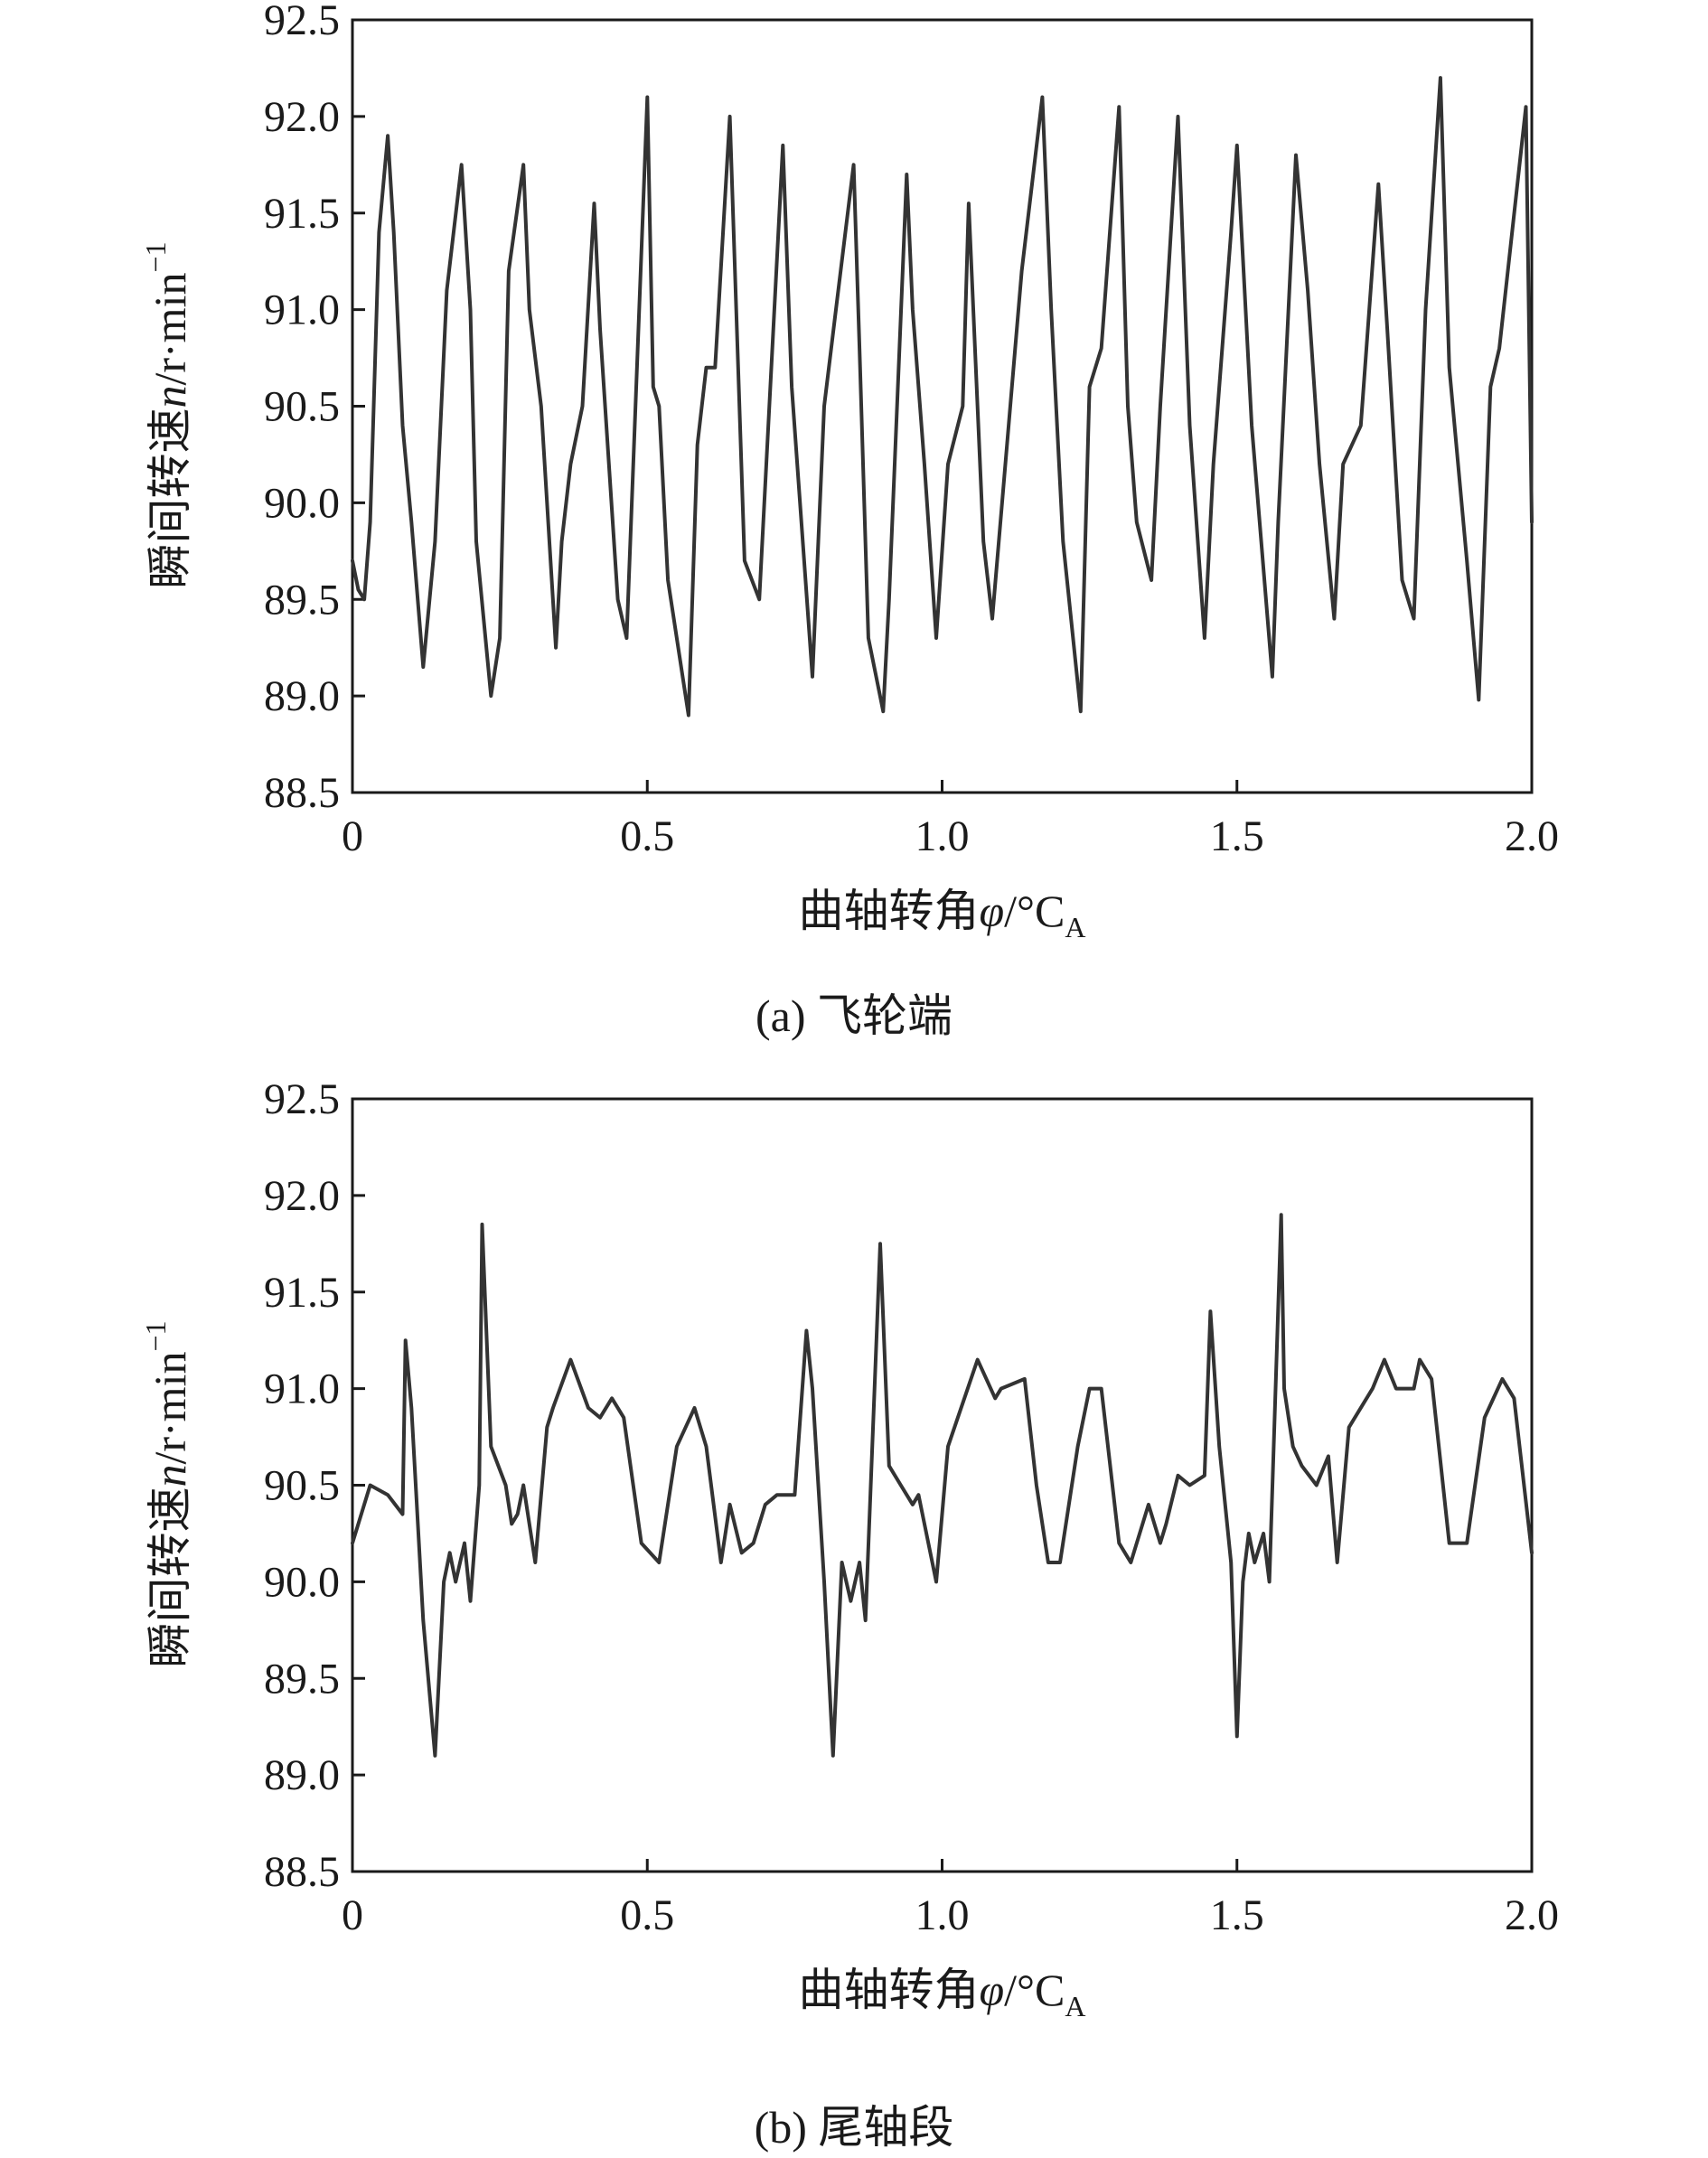 The image size is (1708, 2158). What do you see at coordinates (854, 1015) in the screenshot?
I see `panel-caption-a: (a) 飞轮端` at bounding box center [854, 1015].